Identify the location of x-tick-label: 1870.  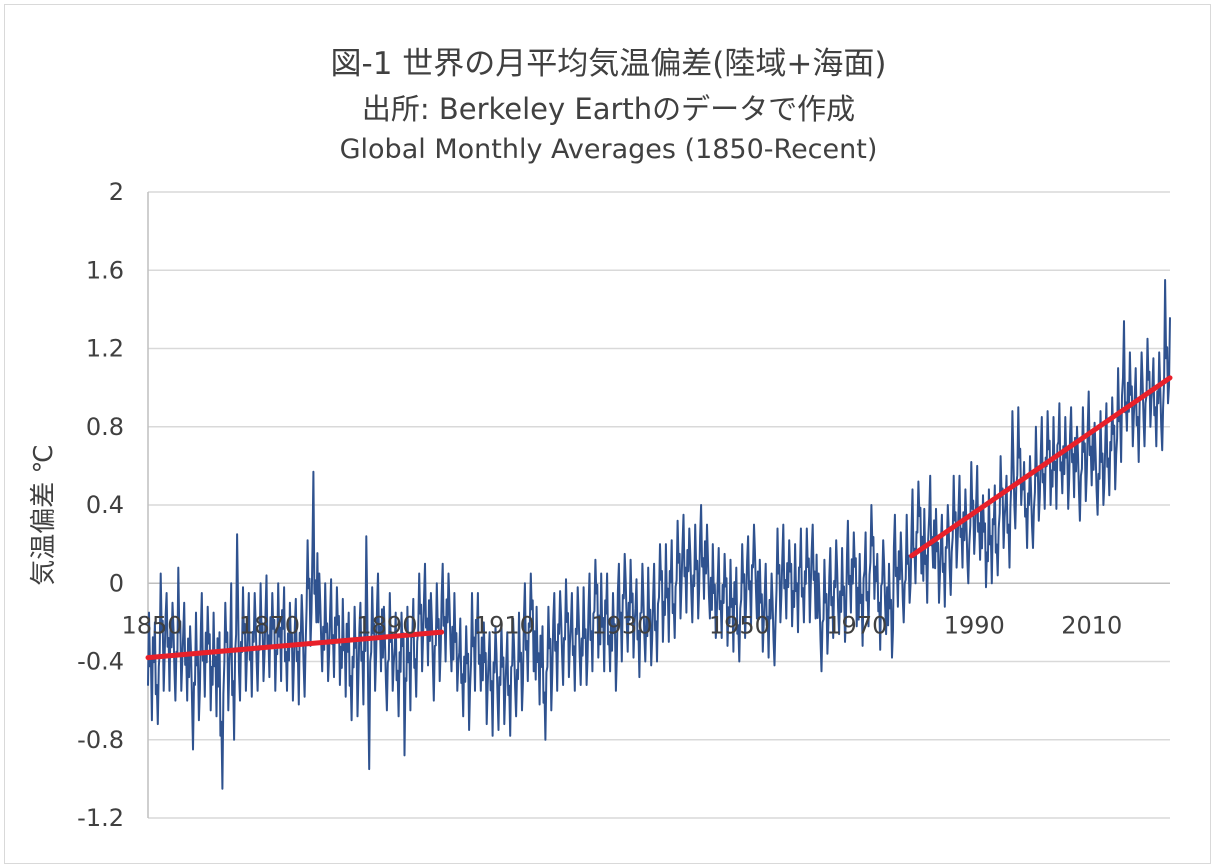
(269, 625).